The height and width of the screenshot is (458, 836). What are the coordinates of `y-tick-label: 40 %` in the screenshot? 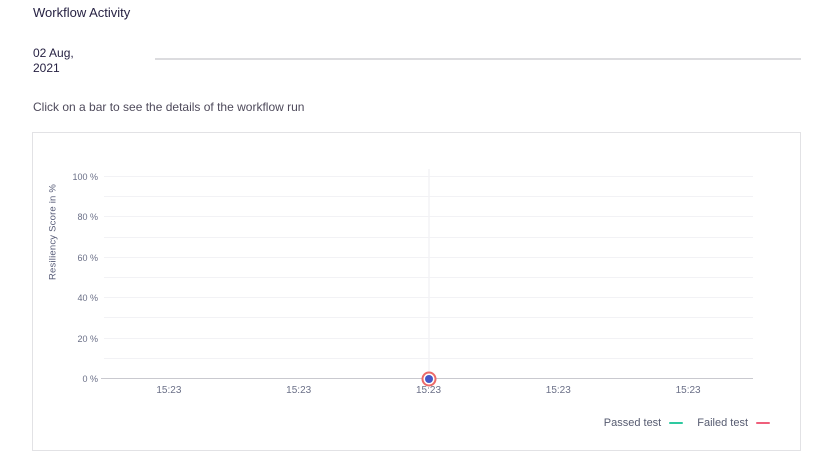 It's located at (87, 298).